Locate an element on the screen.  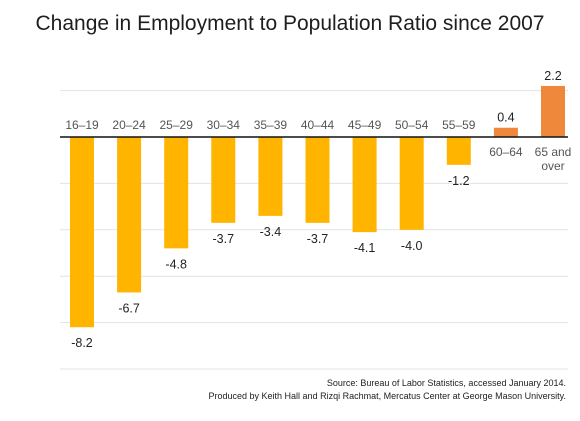
data-label: 2.2 is located at coordinates (552, 76).